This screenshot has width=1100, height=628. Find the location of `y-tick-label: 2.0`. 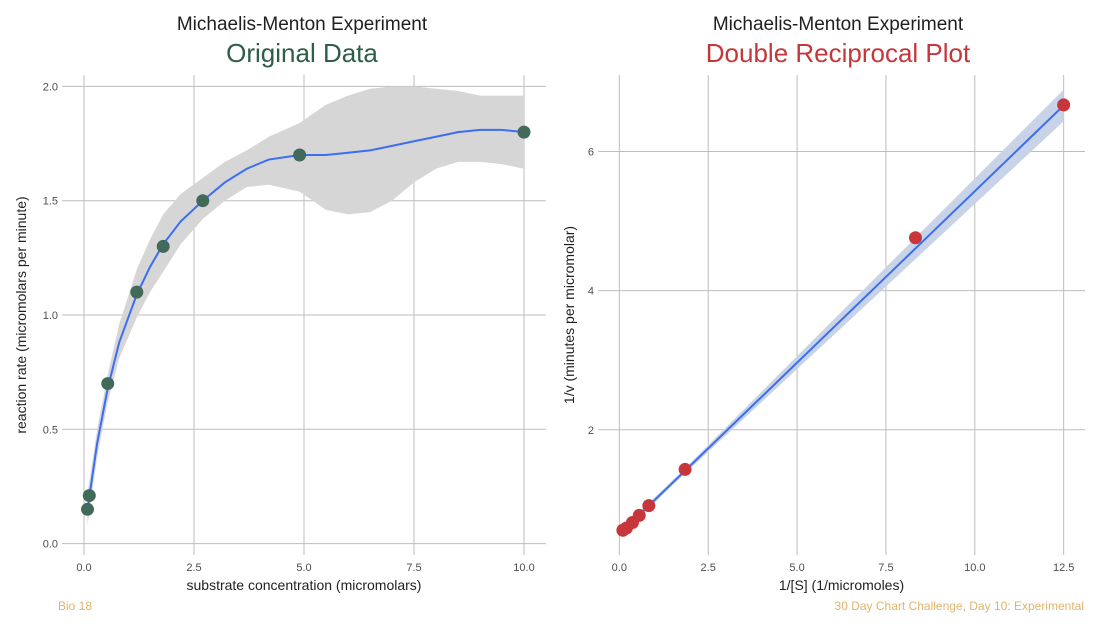

y-tick-label: 2.0 is located at coordinates (50, 87).